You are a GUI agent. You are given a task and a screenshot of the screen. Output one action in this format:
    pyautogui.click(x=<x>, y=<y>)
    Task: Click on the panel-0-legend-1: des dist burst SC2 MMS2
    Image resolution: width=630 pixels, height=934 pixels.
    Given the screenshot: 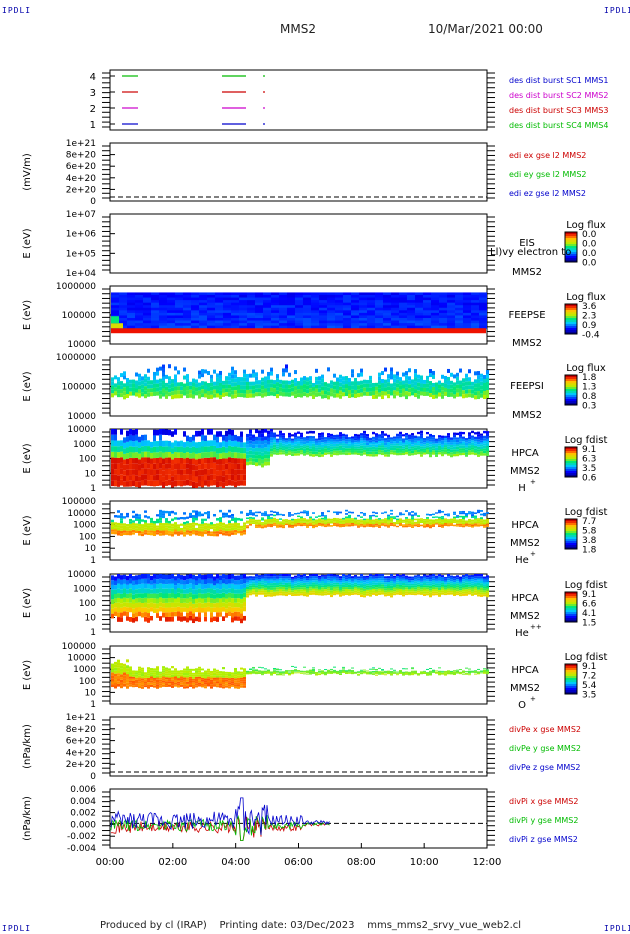 What is the action you would take?
    pyautogui.click(x=558, y=95)
    